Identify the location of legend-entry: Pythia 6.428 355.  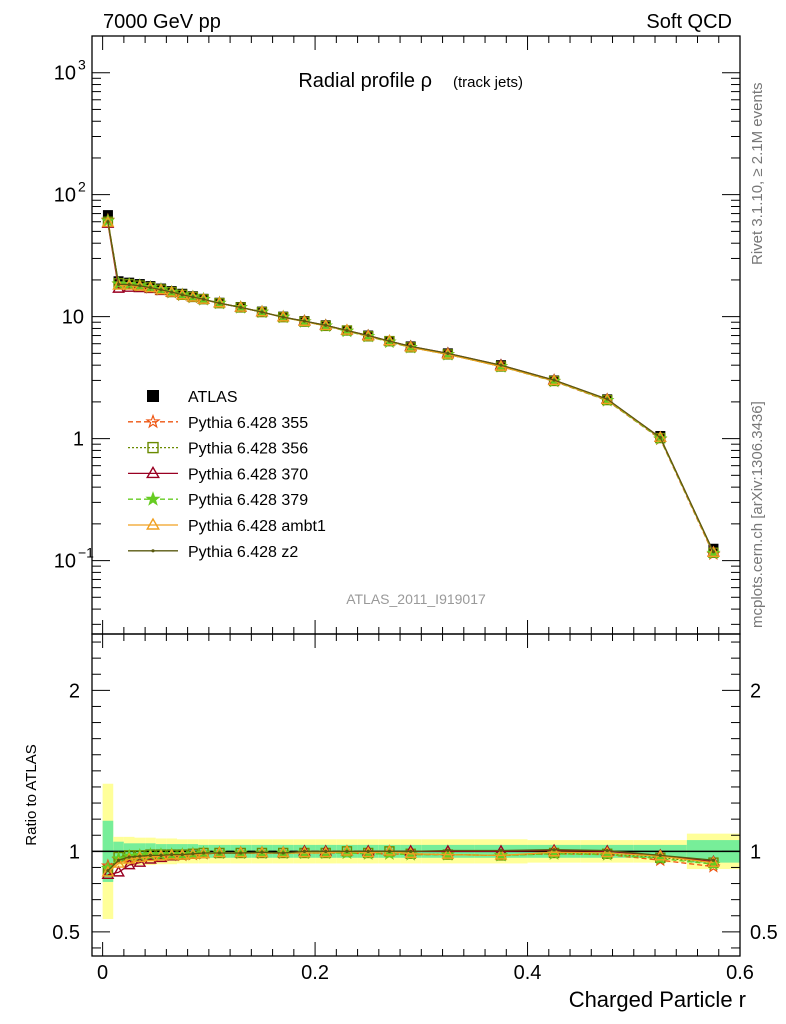
(218, 422).